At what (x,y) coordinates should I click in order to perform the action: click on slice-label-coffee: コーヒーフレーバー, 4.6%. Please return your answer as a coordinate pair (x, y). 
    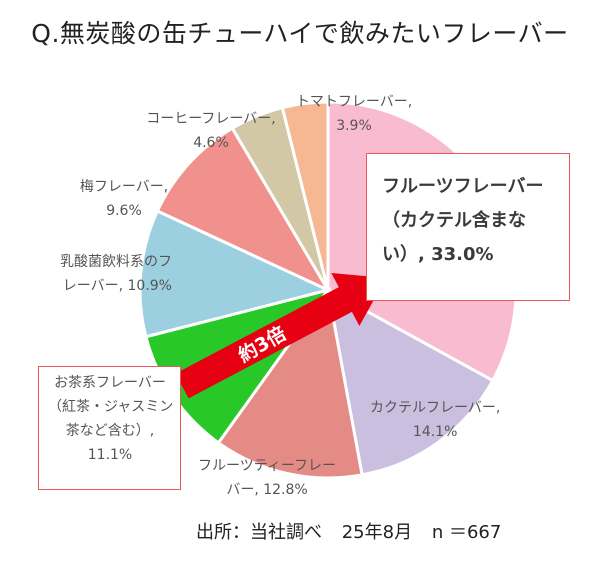
    Looking at the image, I should click on (211, 131).